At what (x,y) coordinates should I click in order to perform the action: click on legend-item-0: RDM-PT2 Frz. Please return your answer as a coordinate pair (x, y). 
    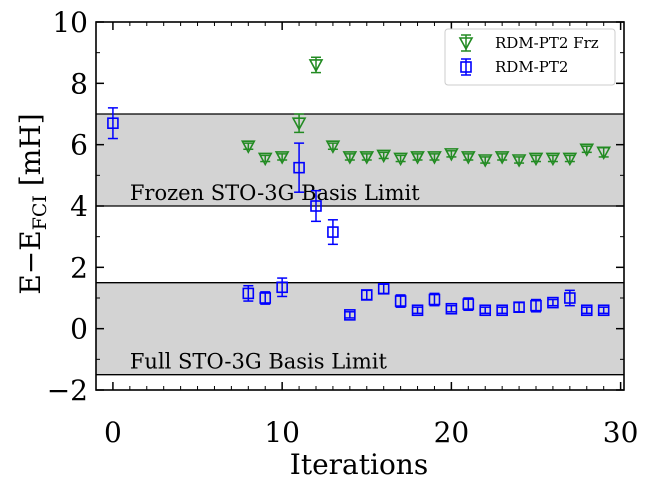
    Looking at the image, I should click on (528, 43).